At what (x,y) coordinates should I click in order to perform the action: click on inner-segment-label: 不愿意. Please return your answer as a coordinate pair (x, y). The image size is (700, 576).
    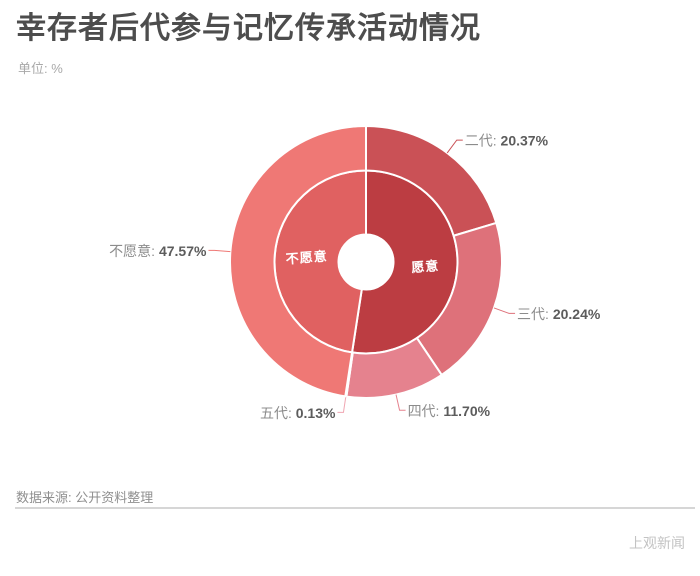
    Looking at the image, I should click on (306, 257).